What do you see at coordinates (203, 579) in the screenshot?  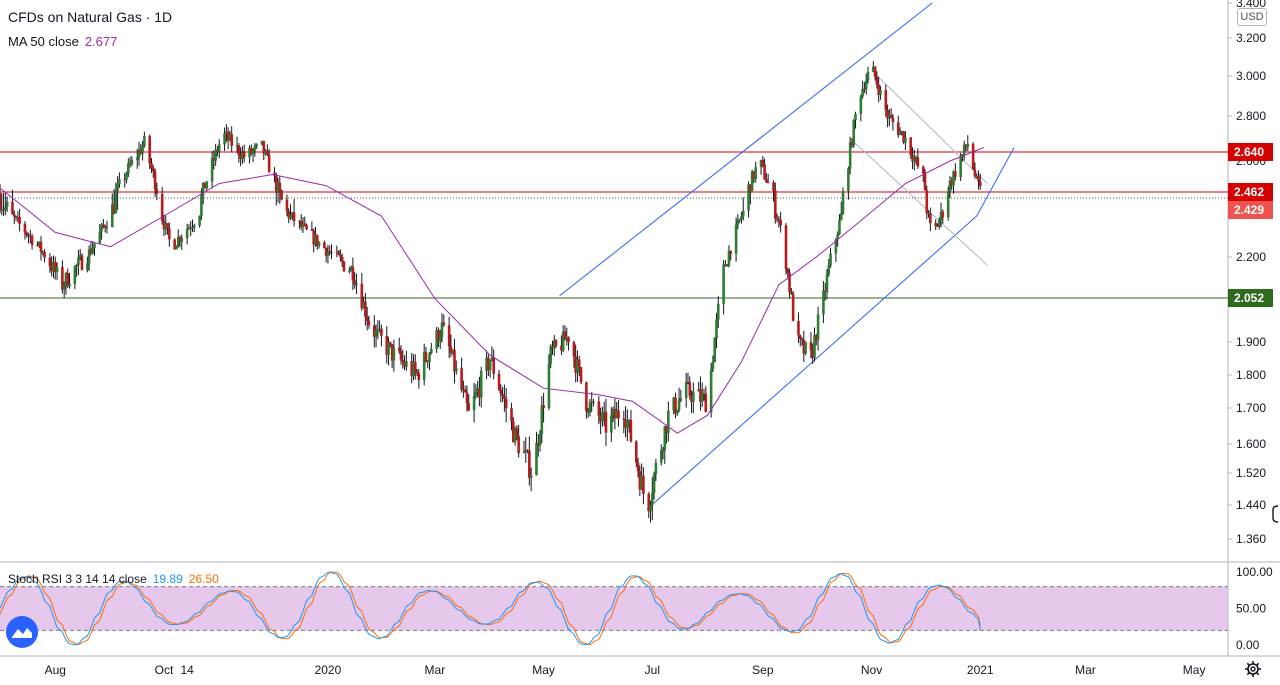 I see `stoch-d-value: 26.50` at bounding box center [203, 579].